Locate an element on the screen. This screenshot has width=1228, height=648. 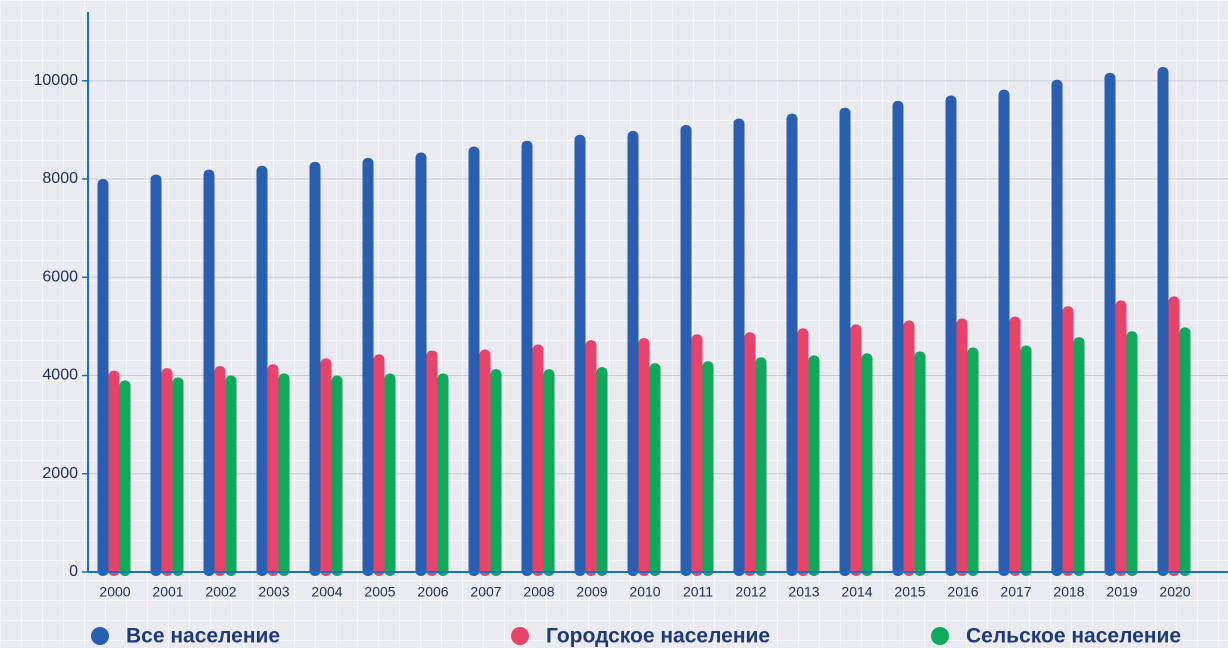
x-tick-label: 2014 is located at coordinates (856, 592).